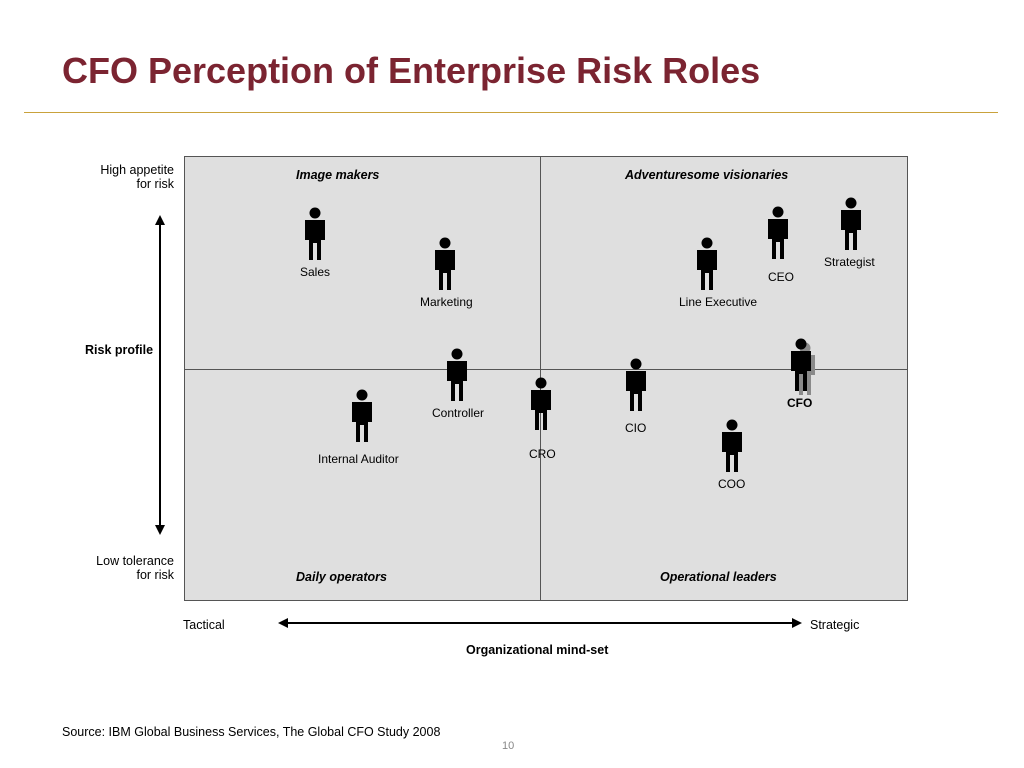 The height and width of the screenshot is (768, 1024). I want to click on role-label-sales: Sales, so click(315, 272).